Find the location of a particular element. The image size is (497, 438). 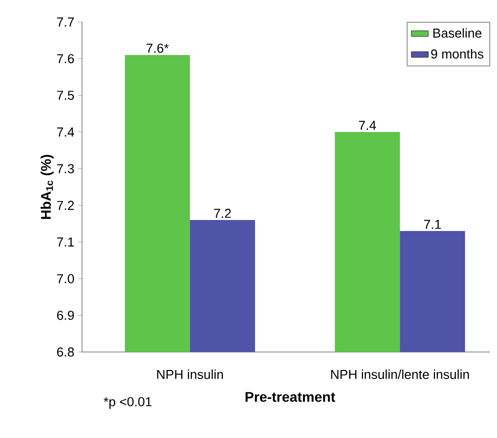

y-tick-label: 7.3 is located at coordinates (65, 169).